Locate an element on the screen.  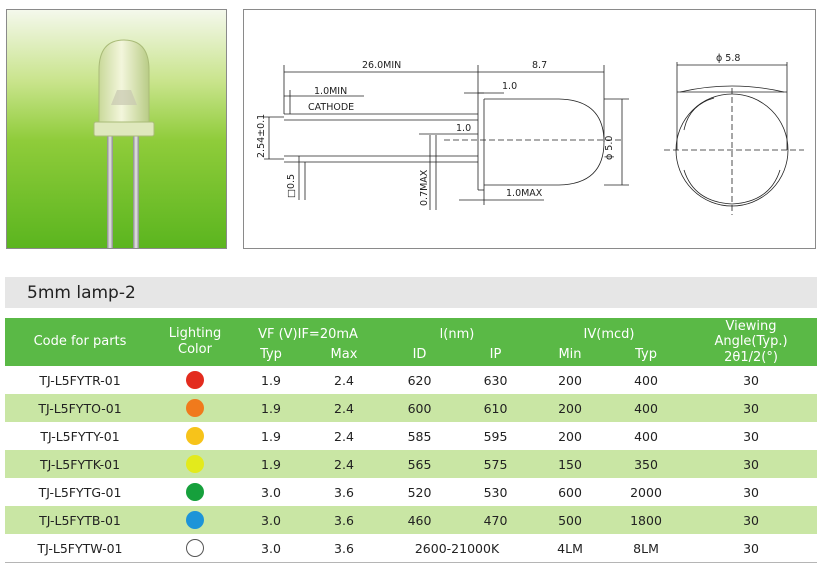
table-row: TJ-L5FYTY-01 1.9 2.4 585 595 200 400 30 is located at coordinates (411, 436).